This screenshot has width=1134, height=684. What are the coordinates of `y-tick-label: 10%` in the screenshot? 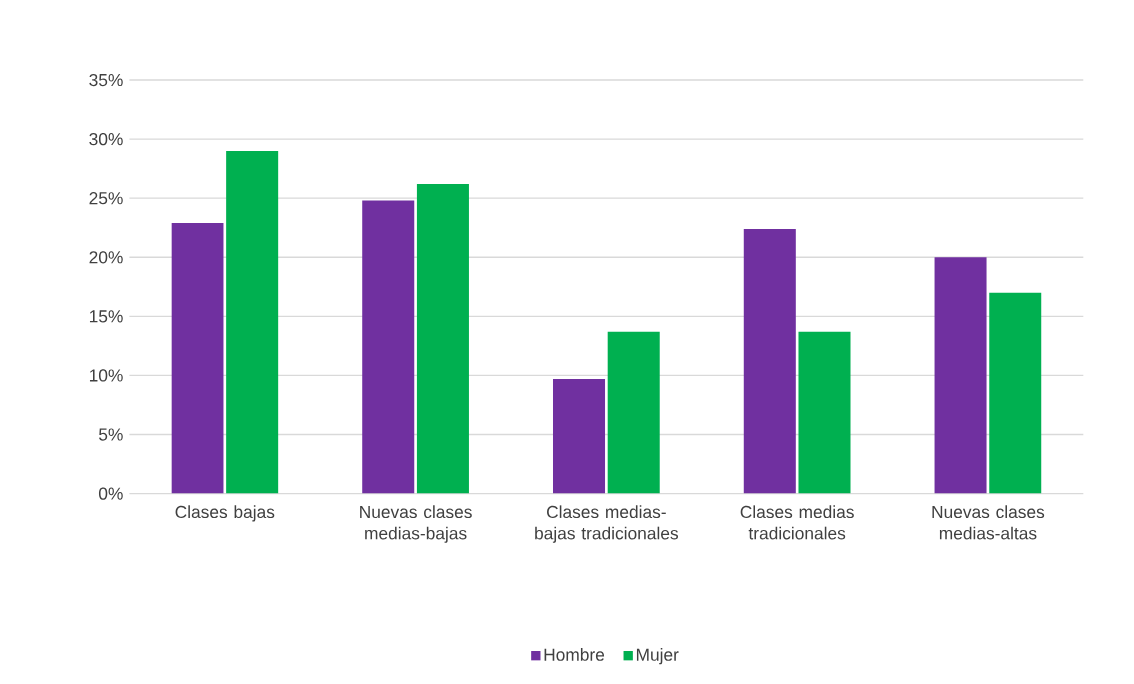 It's located at (106, 375).